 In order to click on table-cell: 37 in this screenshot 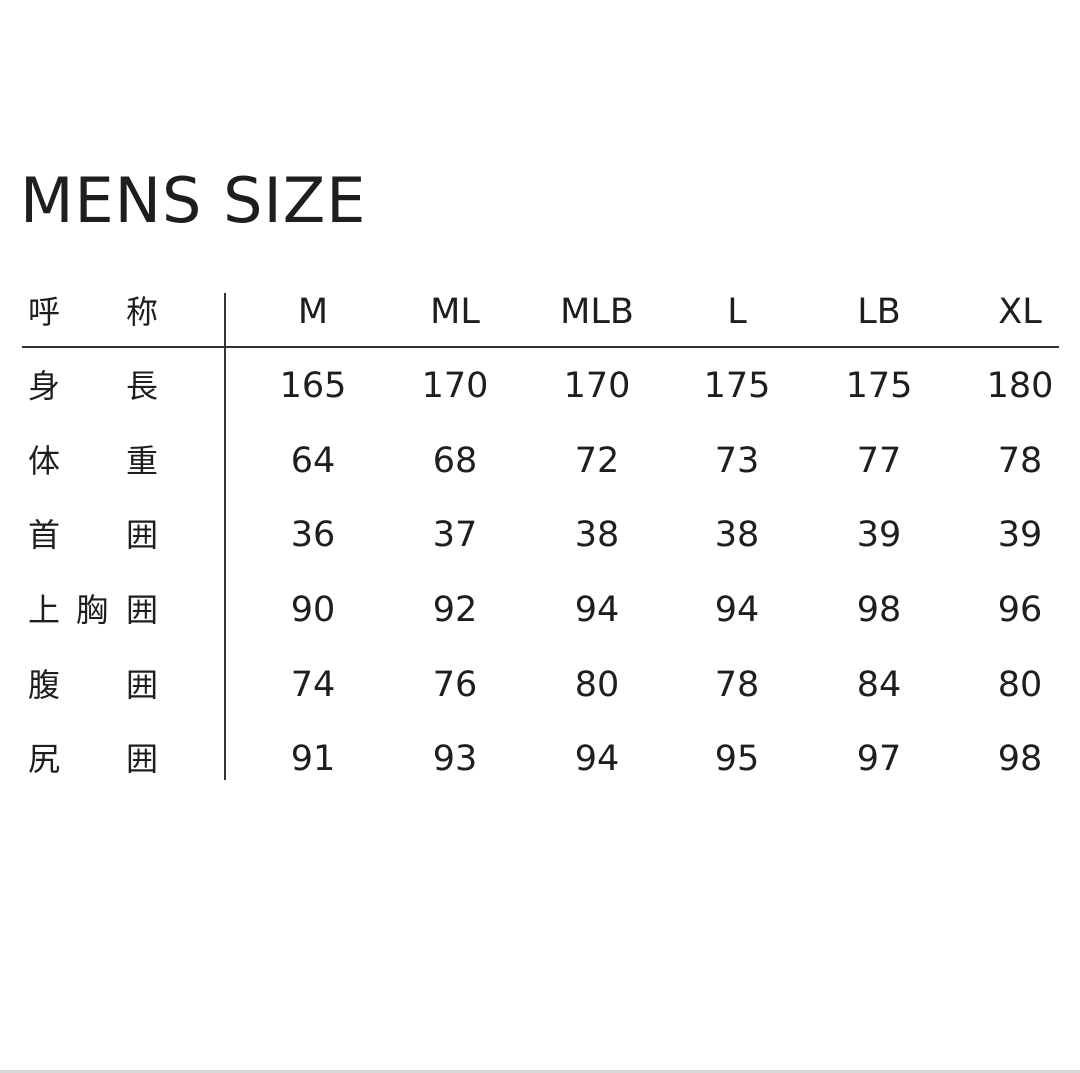, I will do `click(455, 535)`.